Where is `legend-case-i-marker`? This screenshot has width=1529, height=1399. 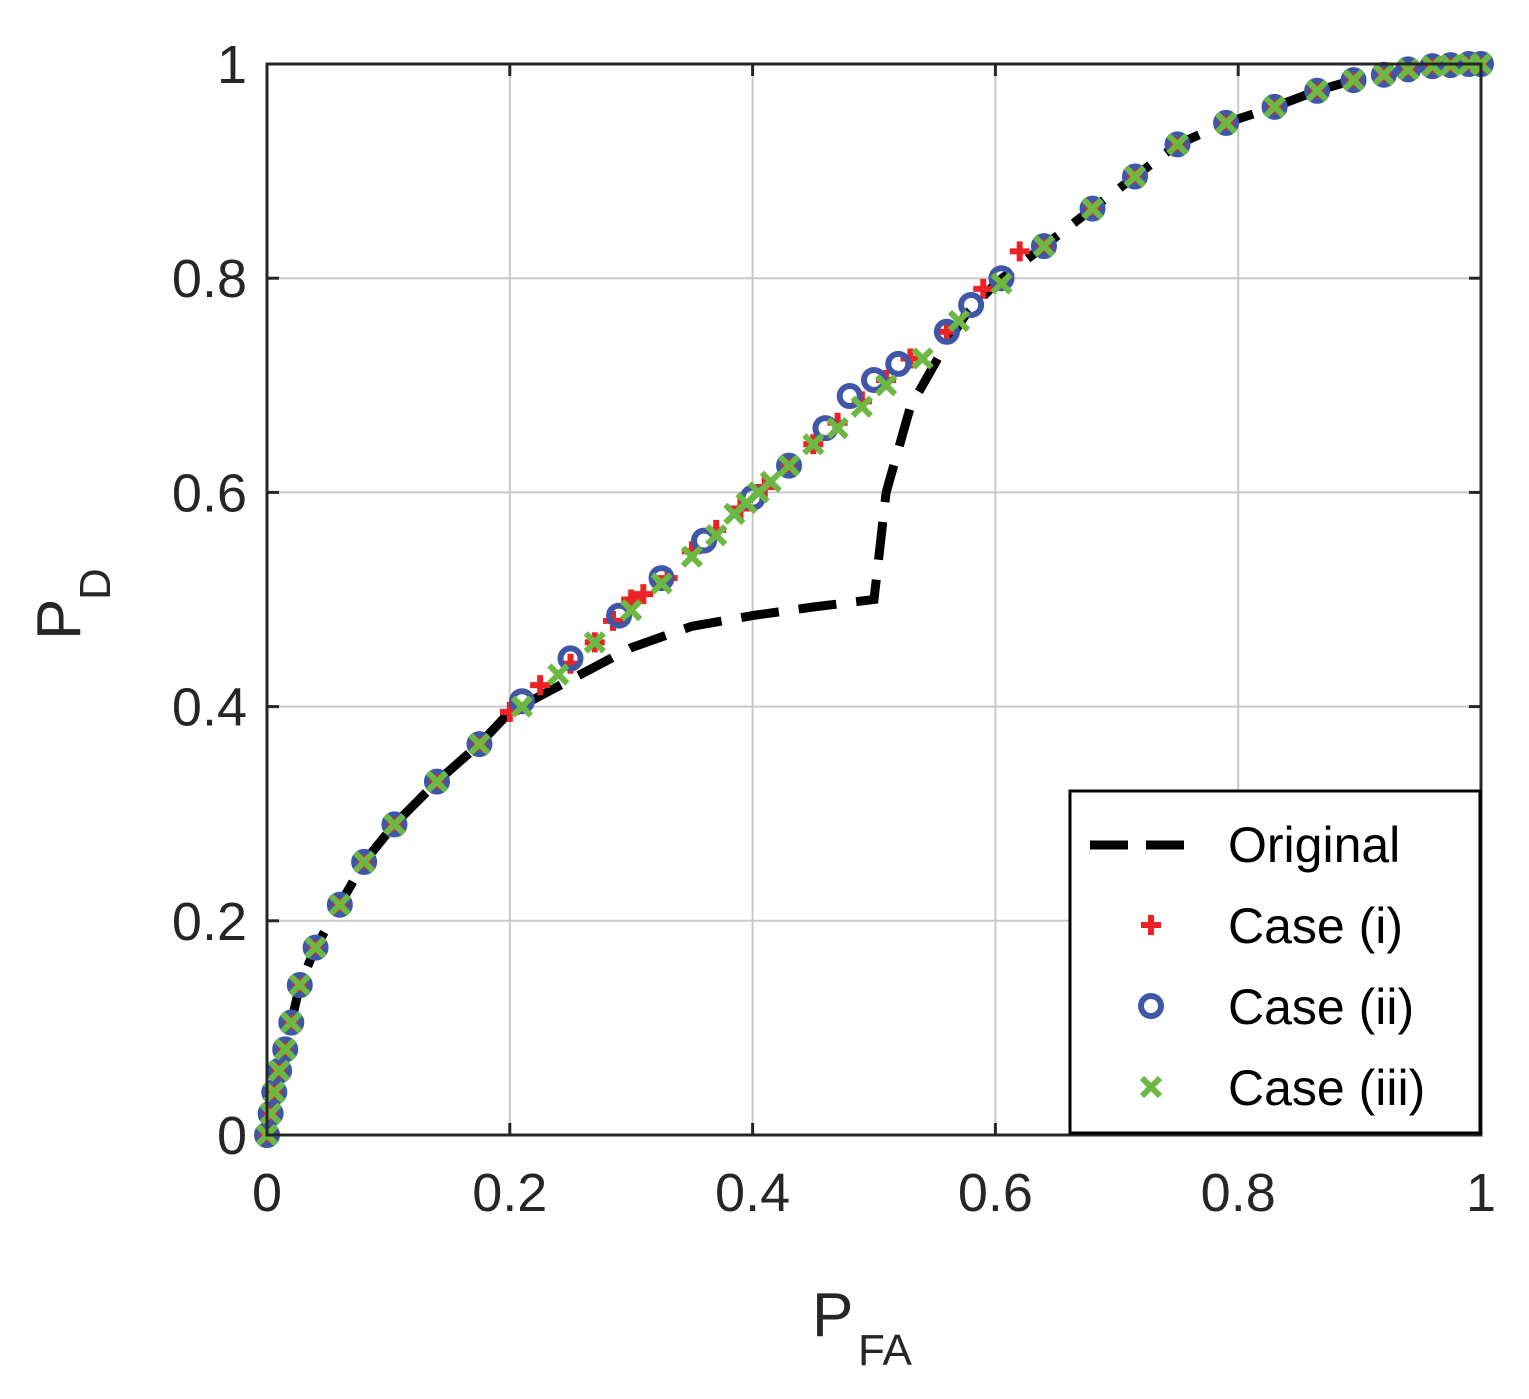
legend-case-i-marker is located at coordinates (1151, 925).